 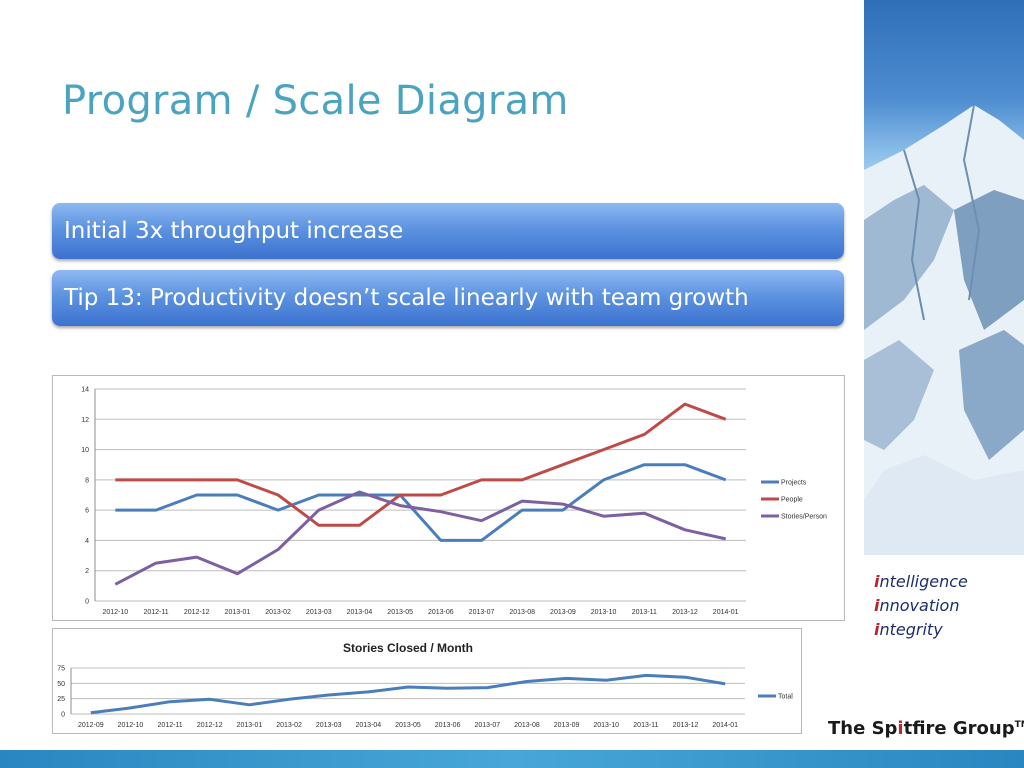 I want to click on legend-label-total: Total, so click(x=785, y=697).